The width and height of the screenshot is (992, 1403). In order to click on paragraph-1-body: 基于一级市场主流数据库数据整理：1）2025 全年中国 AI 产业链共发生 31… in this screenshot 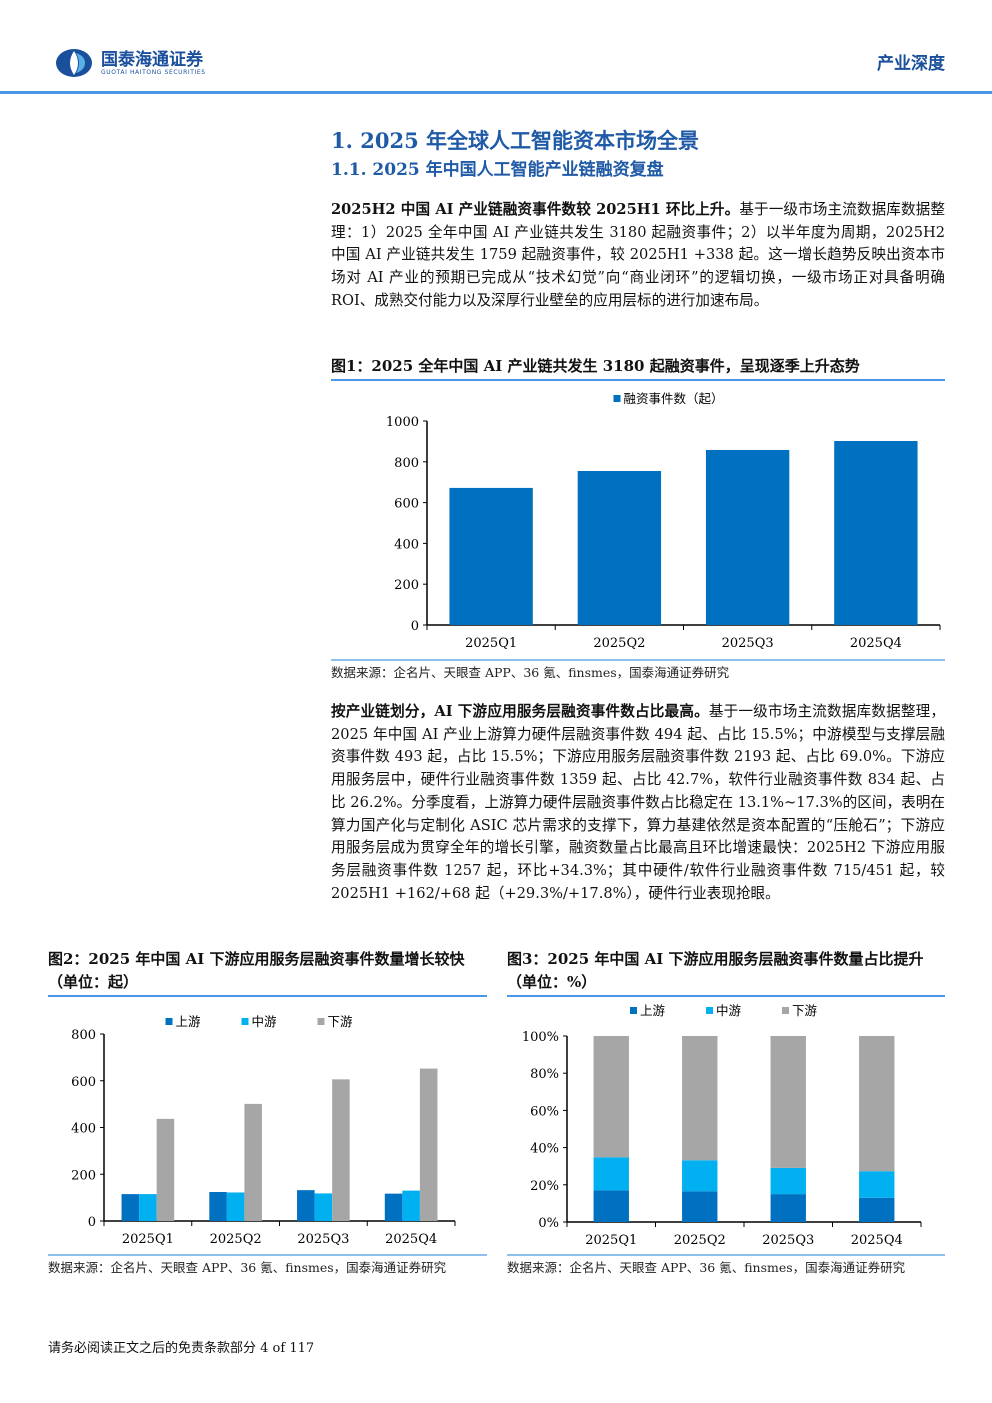, I will do `click(638, 255)`.